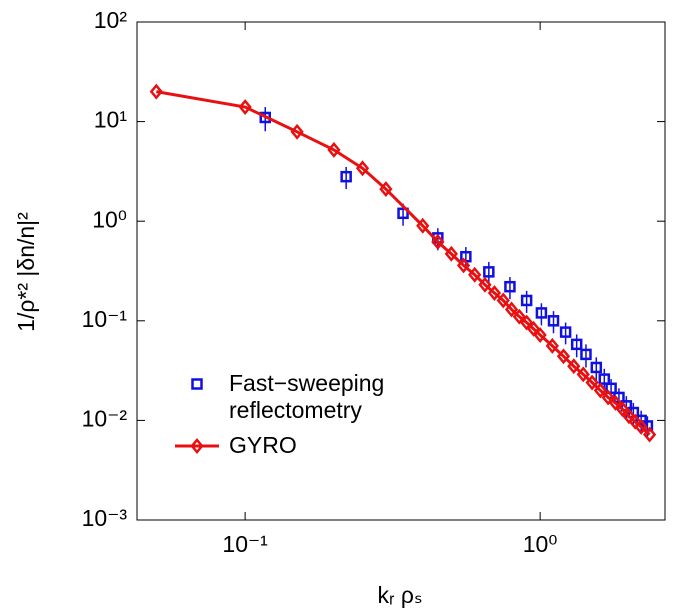  I want to click on x-axis-label: kᵣ ρₛ, so click(399, 595).